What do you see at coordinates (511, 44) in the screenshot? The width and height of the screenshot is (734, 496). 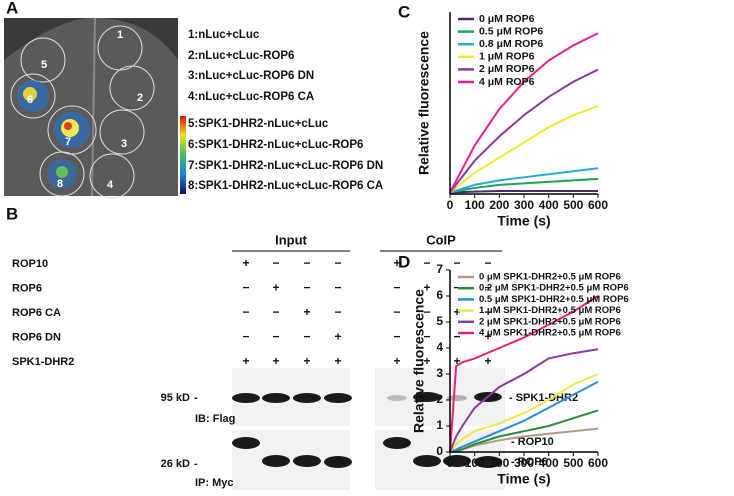 I see `legend-entry: 0.8 μM ROP6` at bounding box center [511, 44].